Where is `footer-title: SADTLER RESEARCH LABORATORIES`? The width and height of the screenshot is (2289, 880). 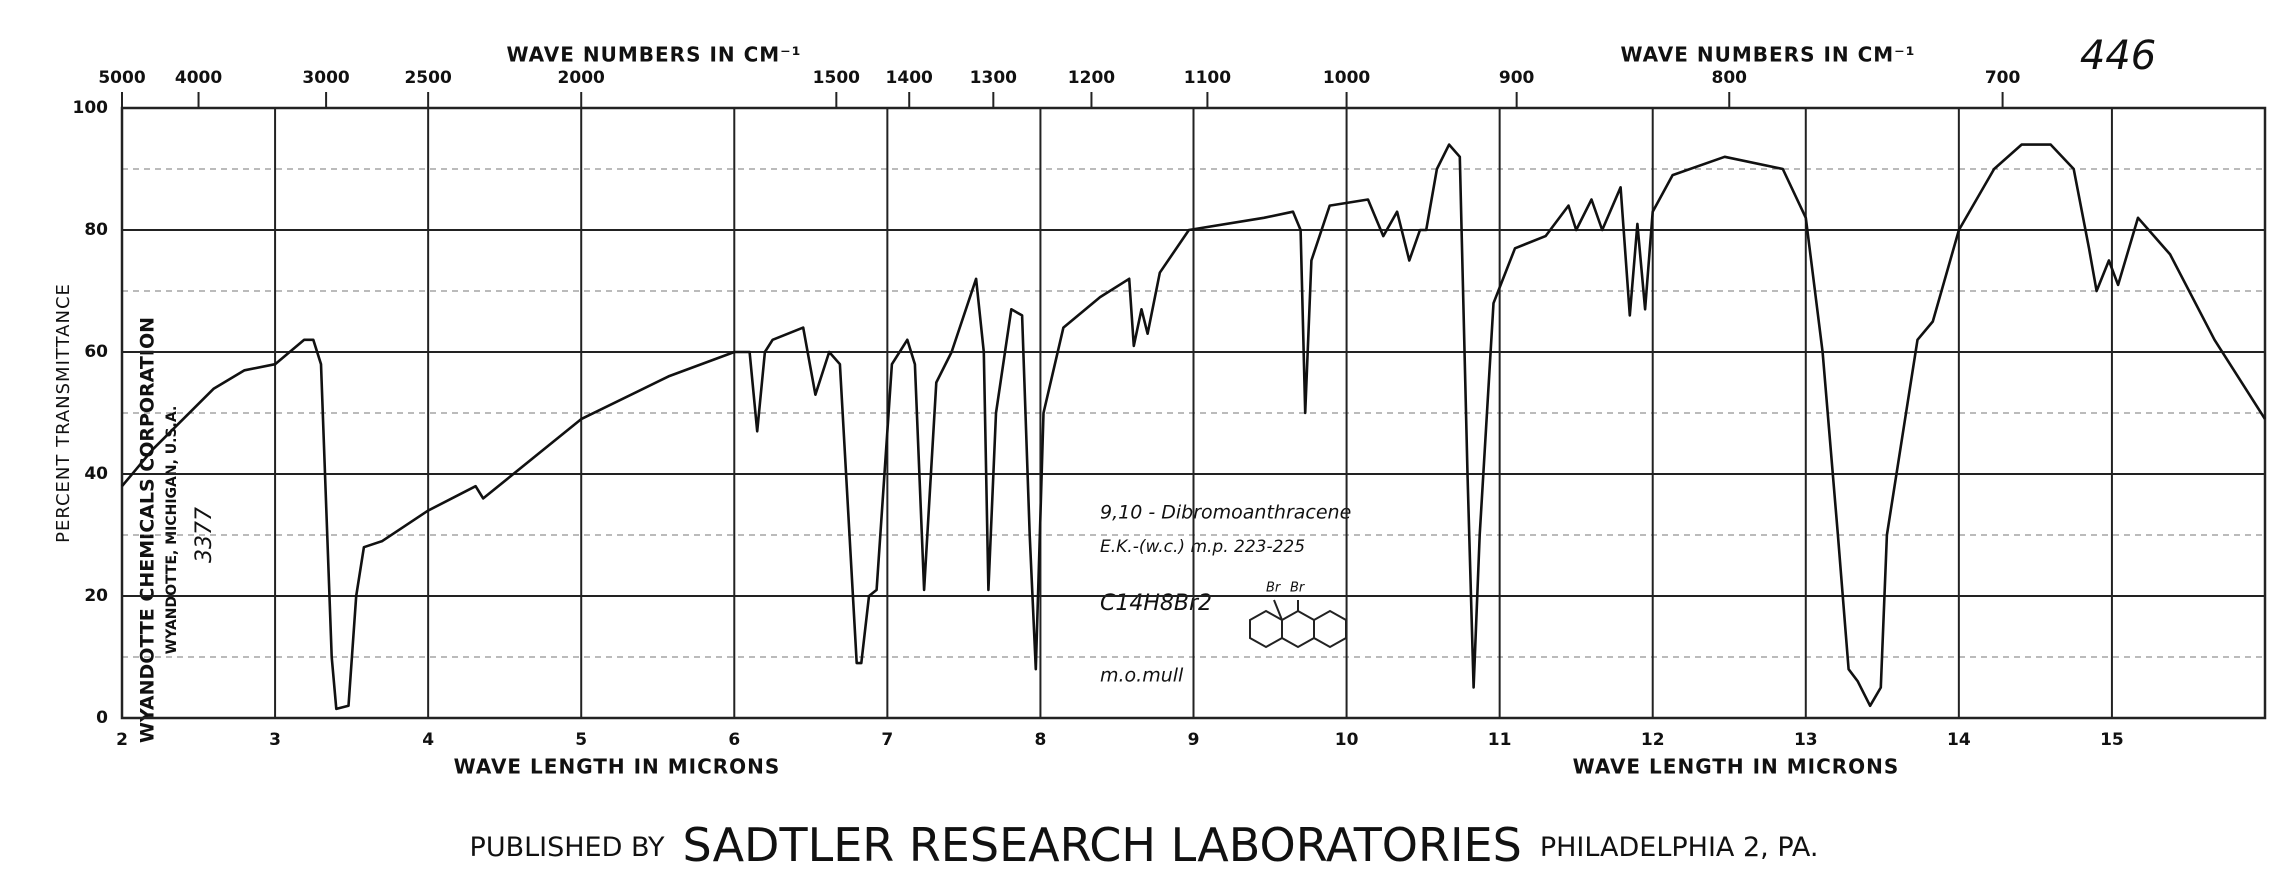
footer-title: SADTLER RESEARCH LABORATORIES is located at coordinates (1102, 845).